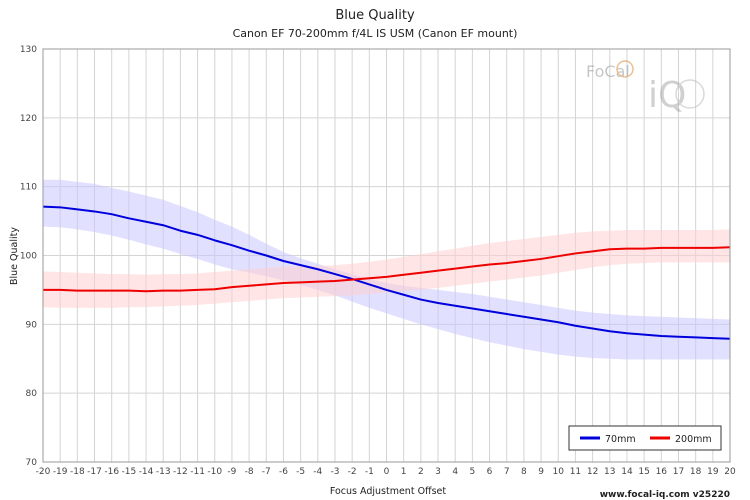 The height and width of the screenshot is (500, 750). I want to click on y-tick-label: 130, so click(28, 50).